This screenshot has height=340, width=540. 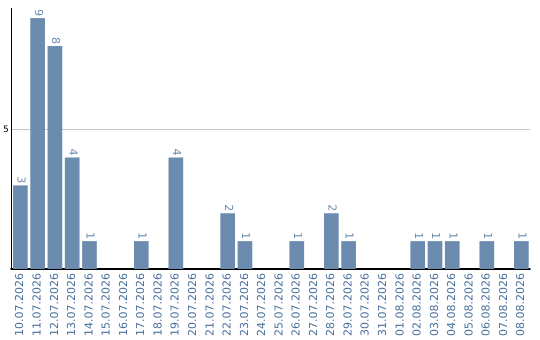 I want to click on x-tick-label: 11.07.2026, so click(x=37, y=304).